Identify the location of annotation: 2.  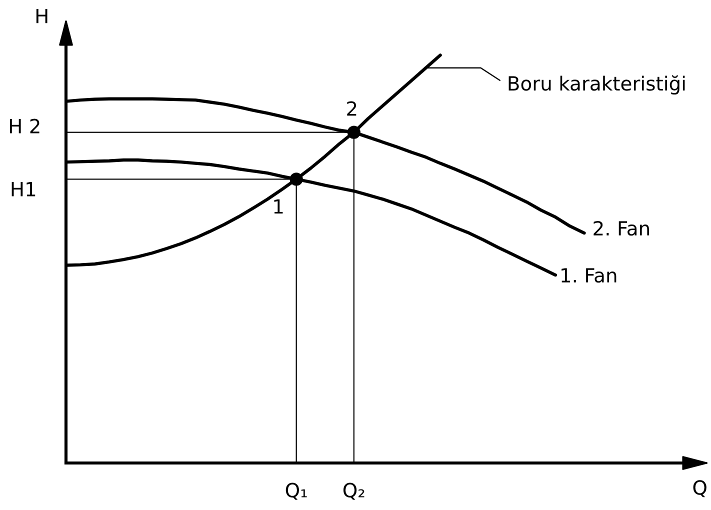
(351, 108).